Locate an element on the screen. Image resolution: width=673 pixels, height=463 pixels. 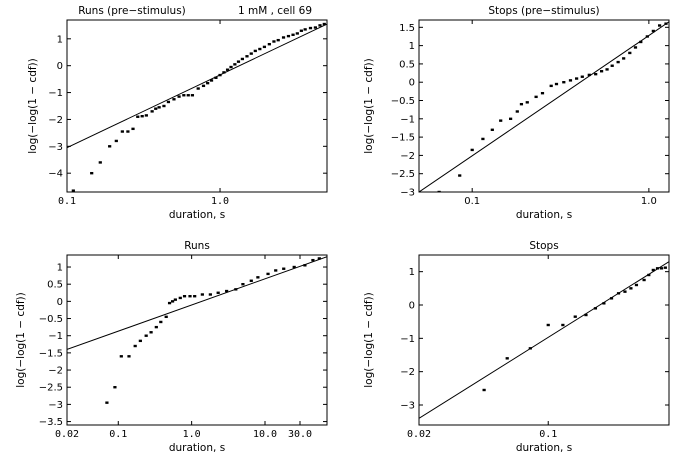
y-tick-label: 0 is located at coordinates (60, 302).